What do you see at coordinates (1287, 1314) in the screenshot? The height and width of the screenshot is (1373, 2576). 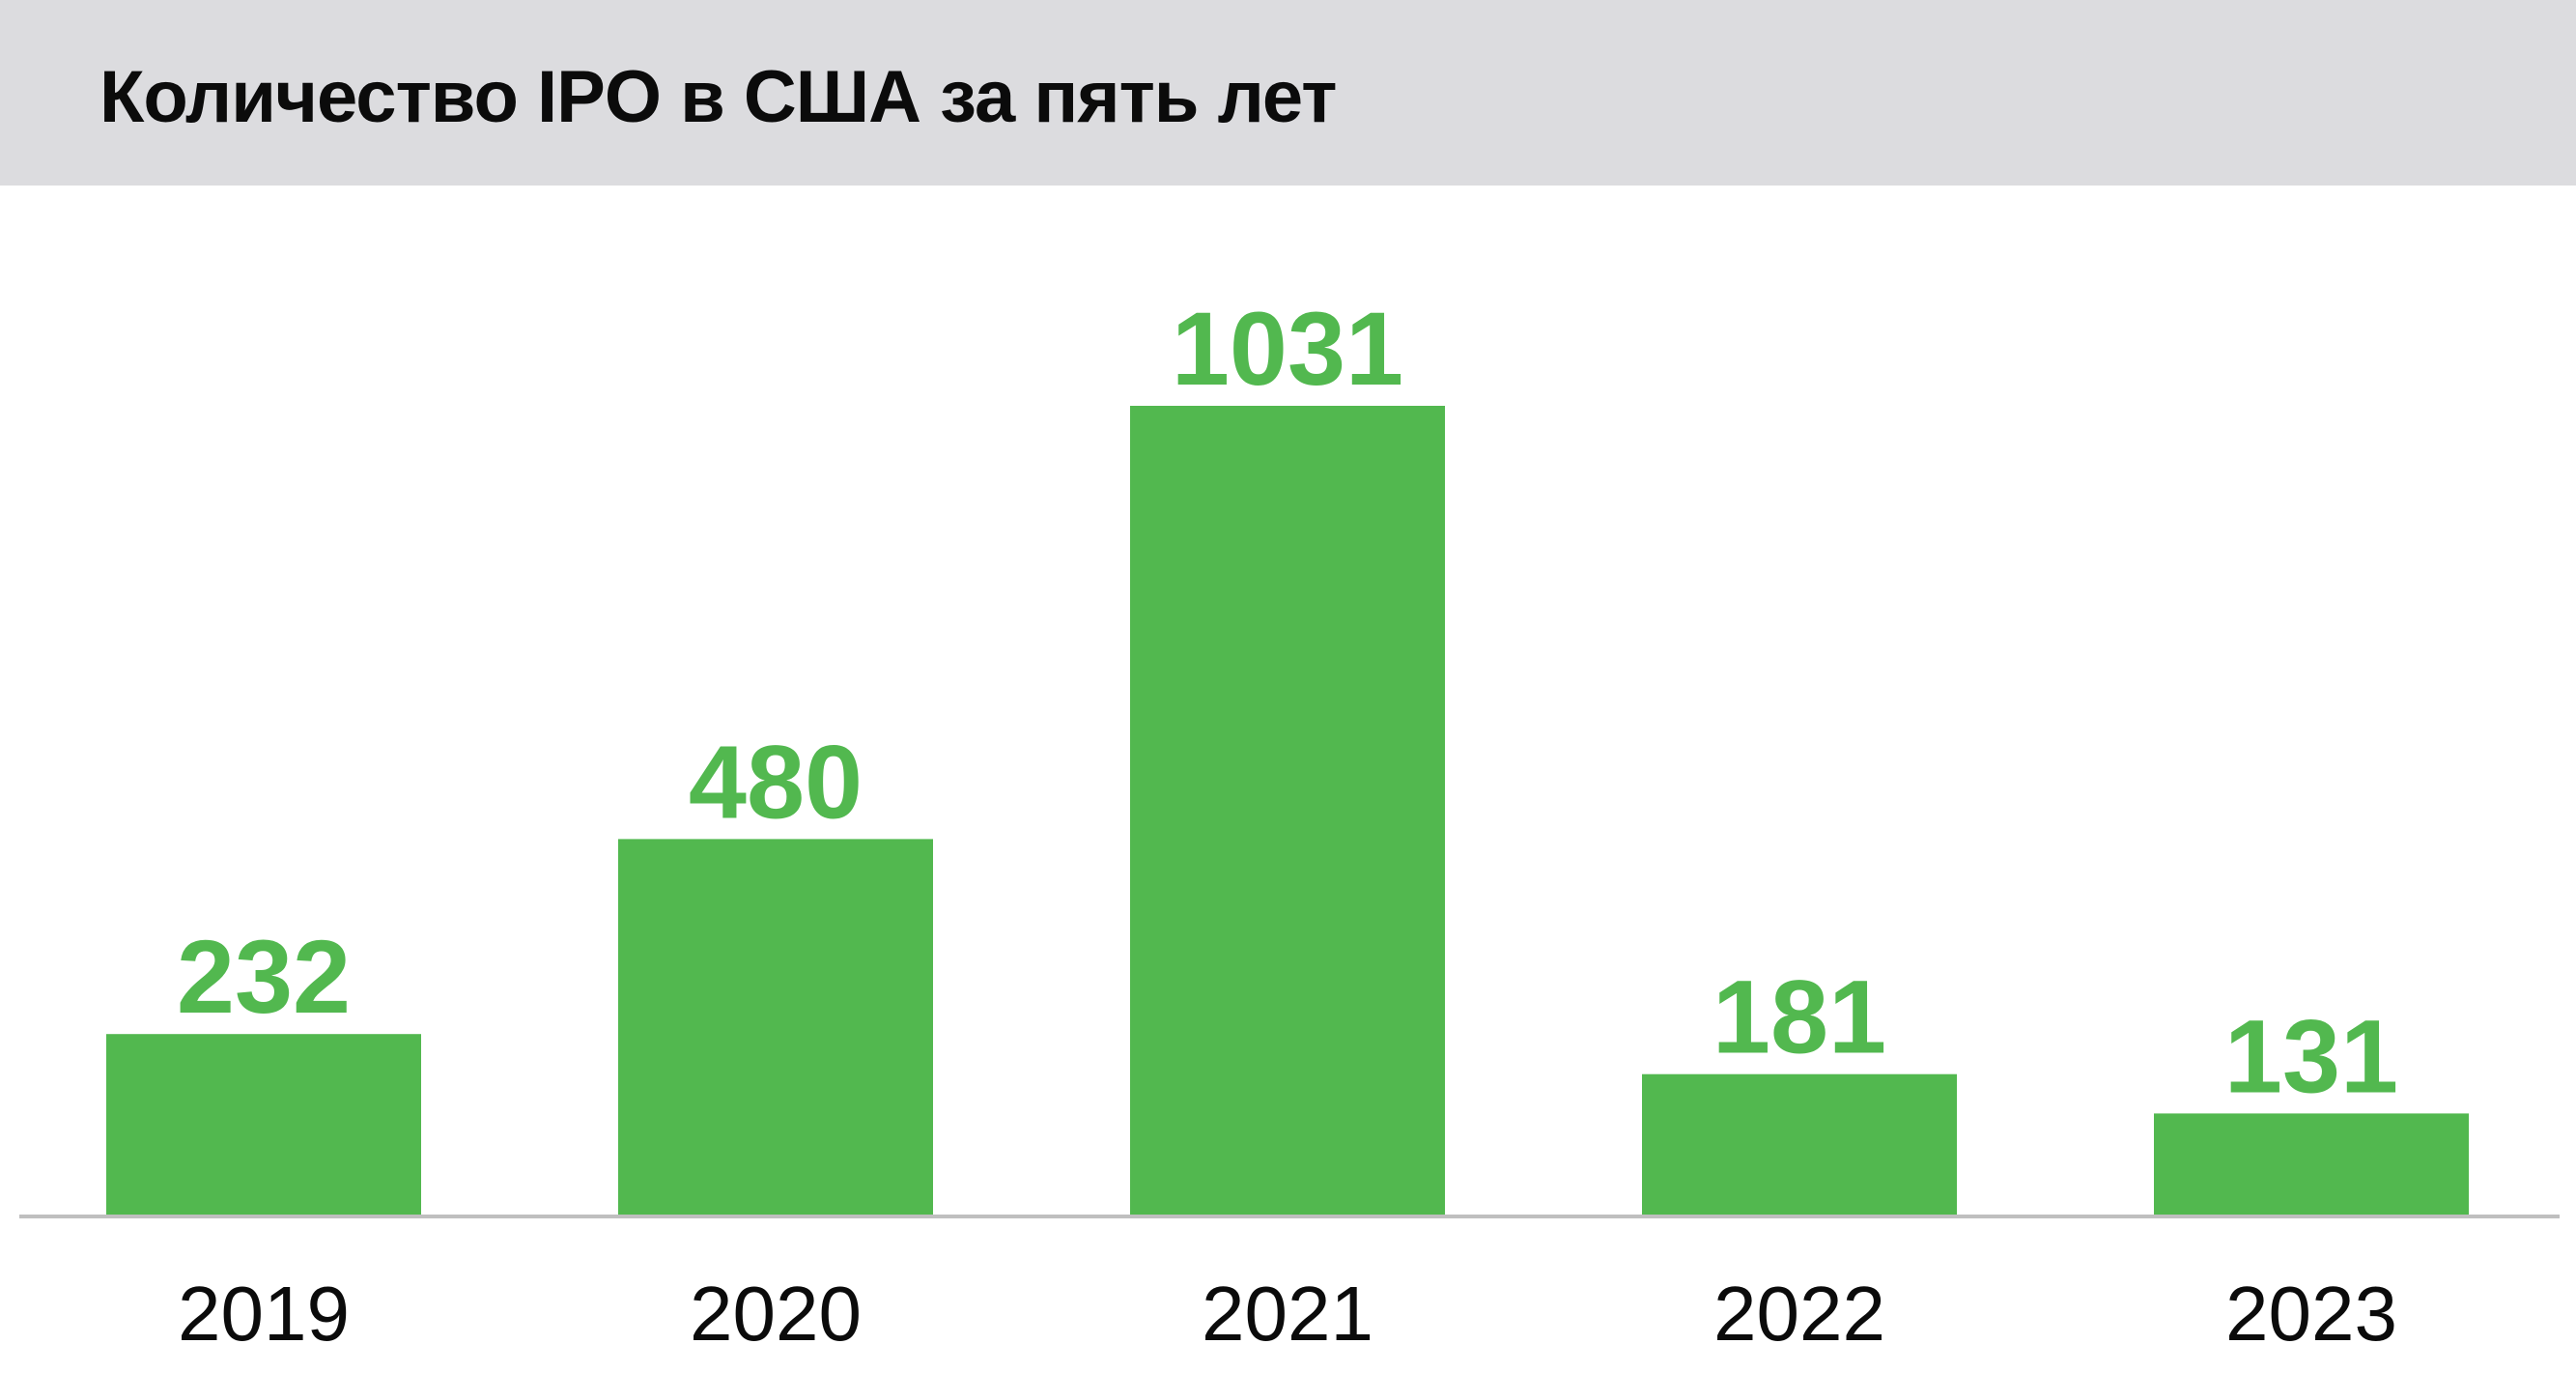 I see `x-tick-label-2021: 2021` at bounding box center [1287, 1314].